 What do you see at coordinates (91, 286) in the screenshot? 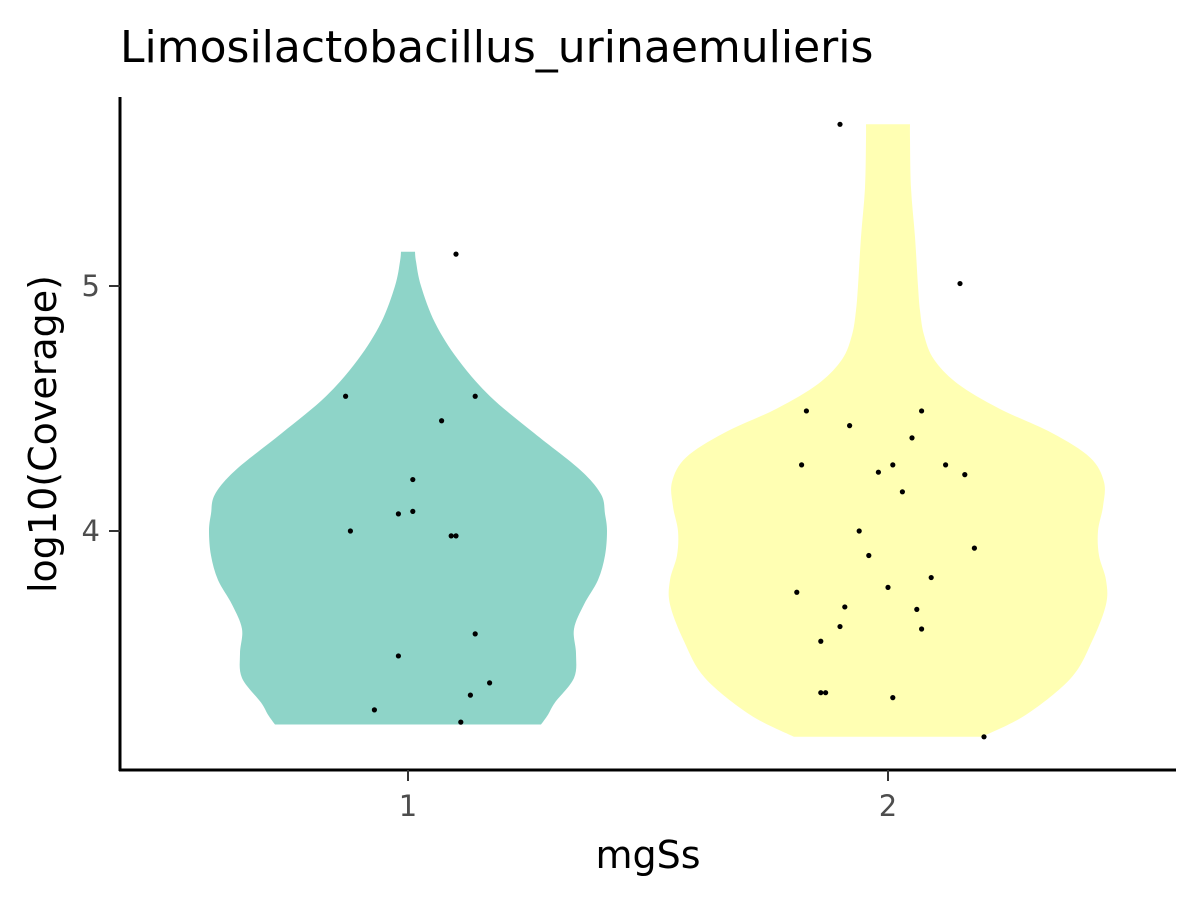
I see `y-tick-label-5: 5` at bounding box center [91, 286].